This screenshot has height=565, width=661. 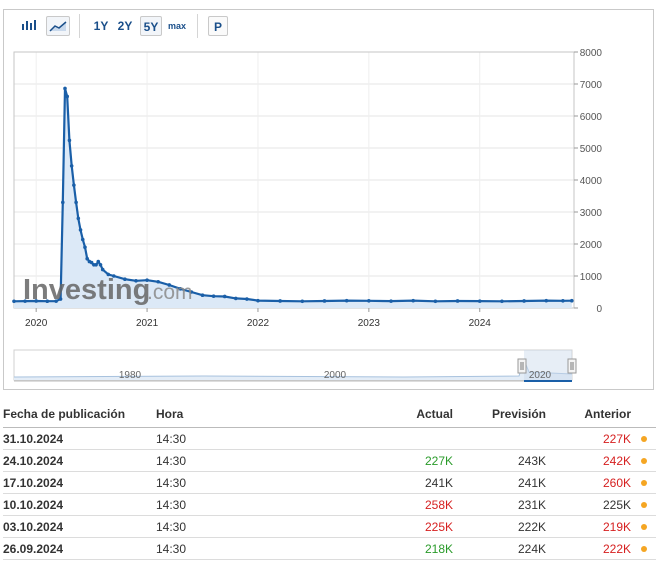 I want to click on table-row: 10.10.2024 14:30 258K 231K 225K, so click(x=329, y=505).